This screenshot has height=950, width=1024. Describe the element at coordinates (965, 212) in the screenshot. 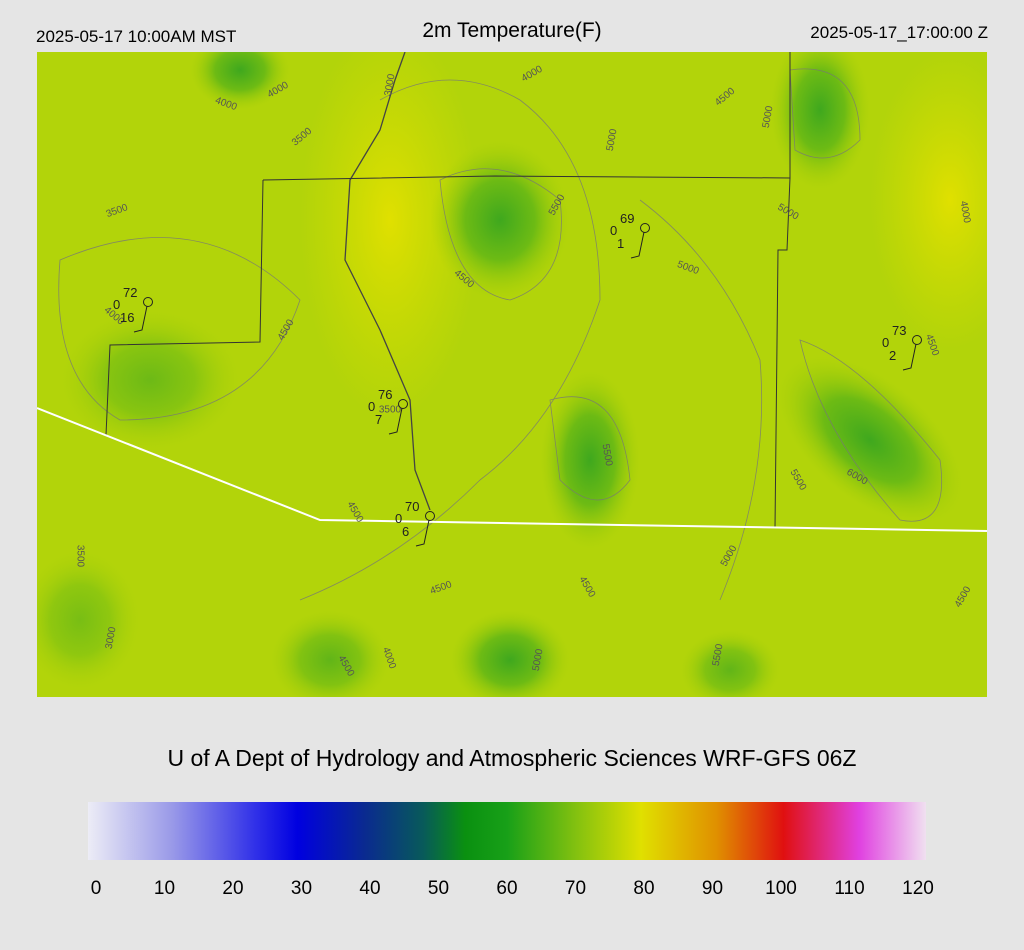

I see `contour-label: 4000` at that location.